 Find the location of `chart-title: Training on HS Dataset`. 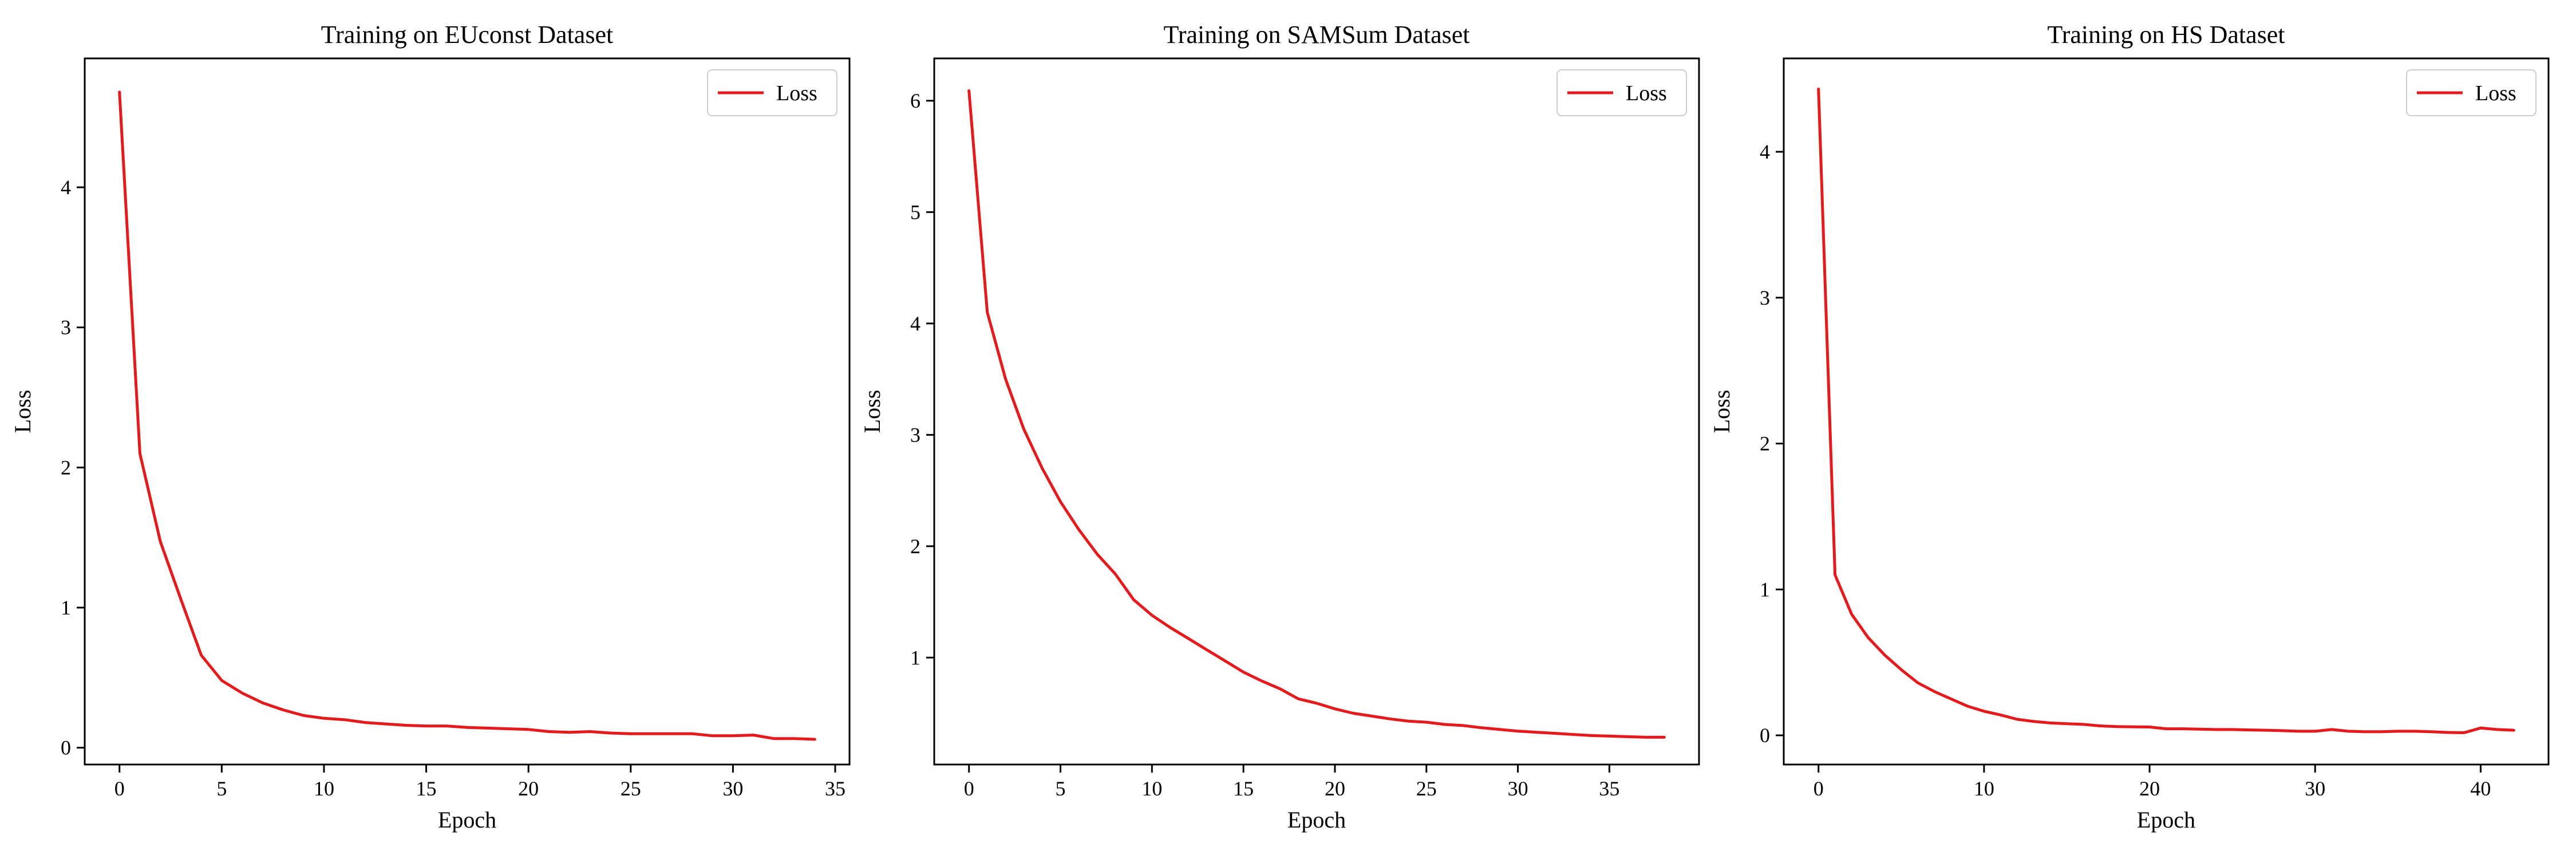

chart-title: Training on HS Dataset is located at coordinates (2166, 35).